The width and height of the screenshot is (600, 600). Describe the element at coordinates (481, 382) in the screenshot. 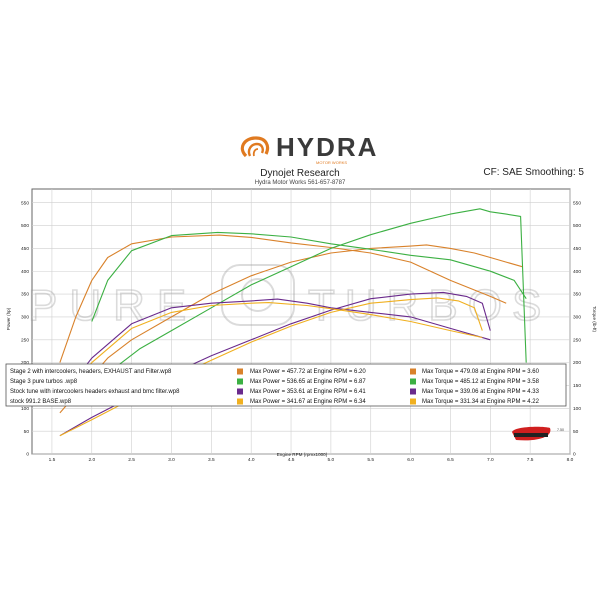

I see `legend-max-torque: Max Torque = 485.12 at Engine RPM = 3.58` at that location.